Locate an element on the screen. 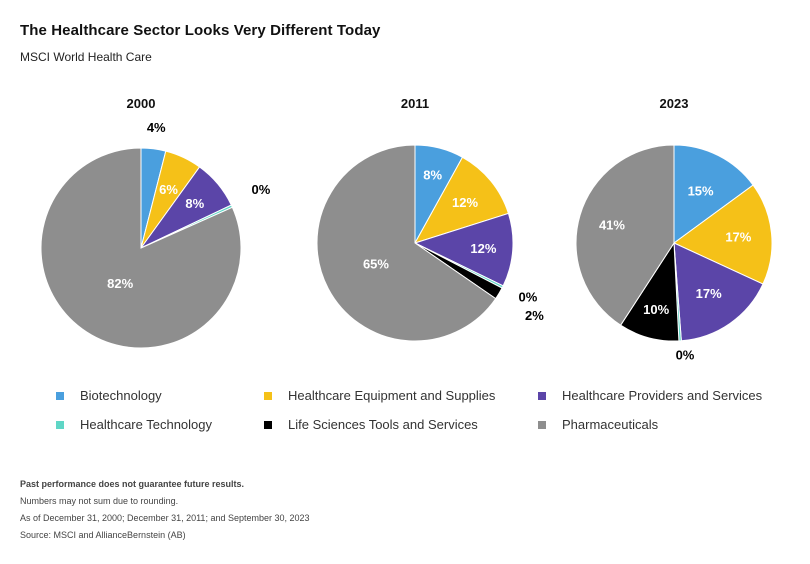 Image resolution: width=810 pixels, height=564 pixels. pie-2023-slice-biotechnology is located at coordinates (713, 194).